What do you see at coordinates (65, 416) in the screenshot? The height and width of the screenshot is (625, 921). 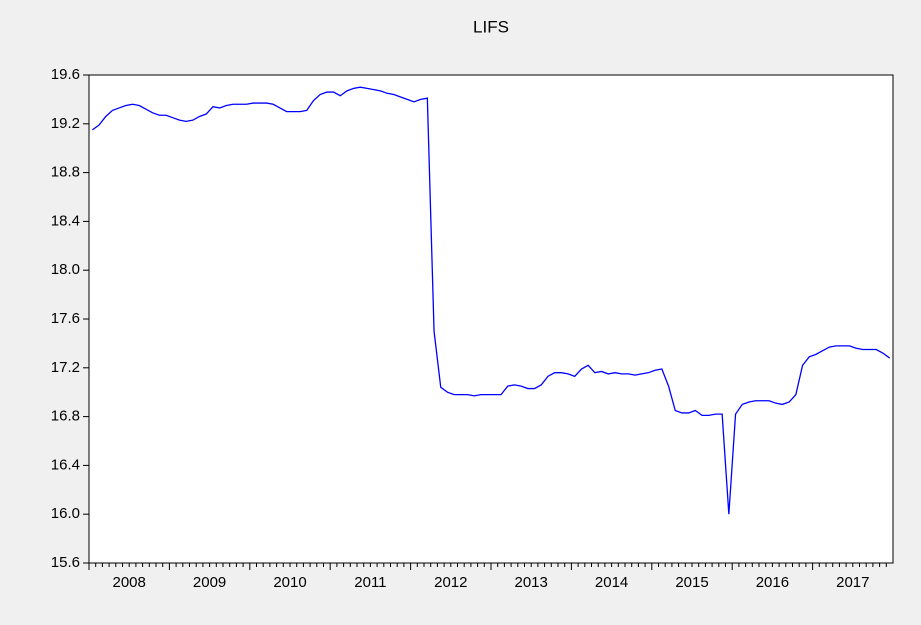 I see `y-tick-label: 16.8` at bounding box center [65, 416].